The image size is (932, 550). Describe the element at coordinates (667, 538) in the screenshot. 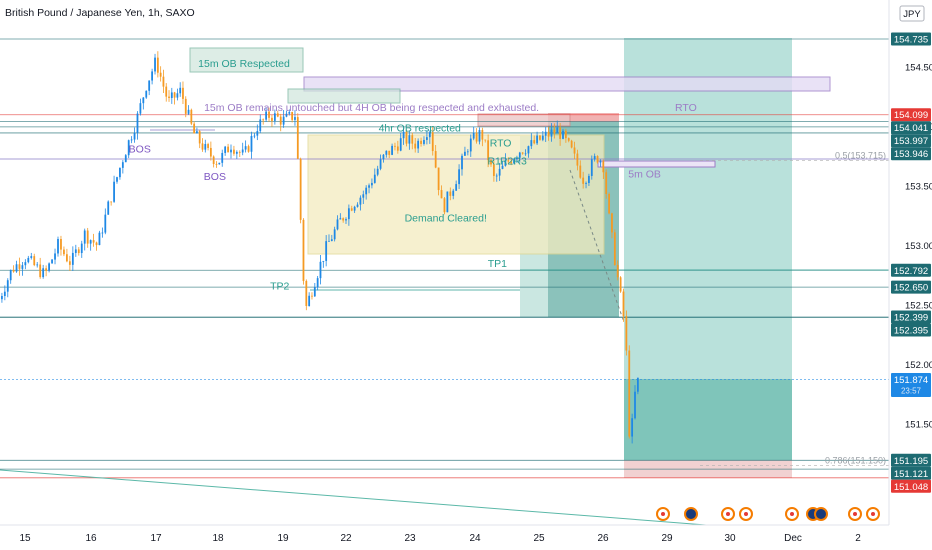

I see `time-tick-label: 29` at that location.